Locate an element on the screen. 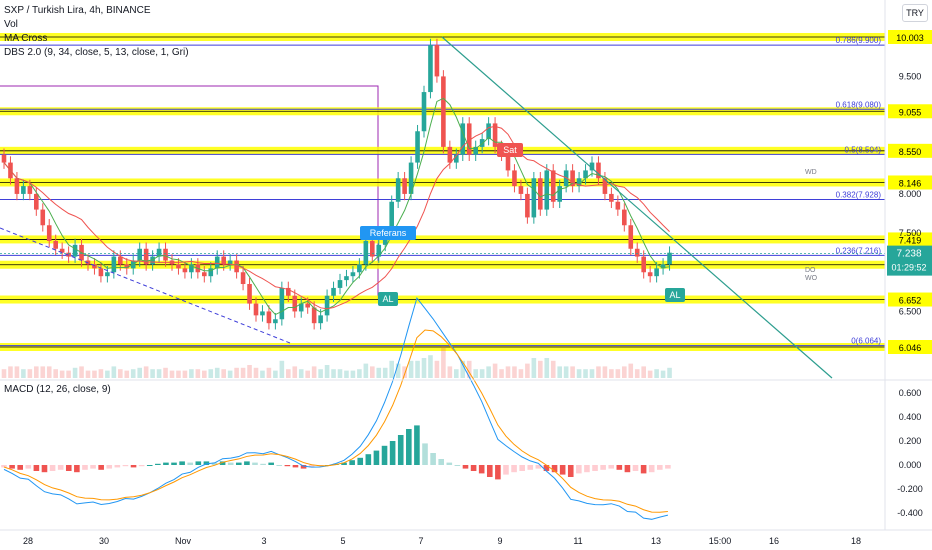 The height and width of the screenshot is (550, 932). fib-label: 0.618(9.080) is located at coordinates (859, 104).